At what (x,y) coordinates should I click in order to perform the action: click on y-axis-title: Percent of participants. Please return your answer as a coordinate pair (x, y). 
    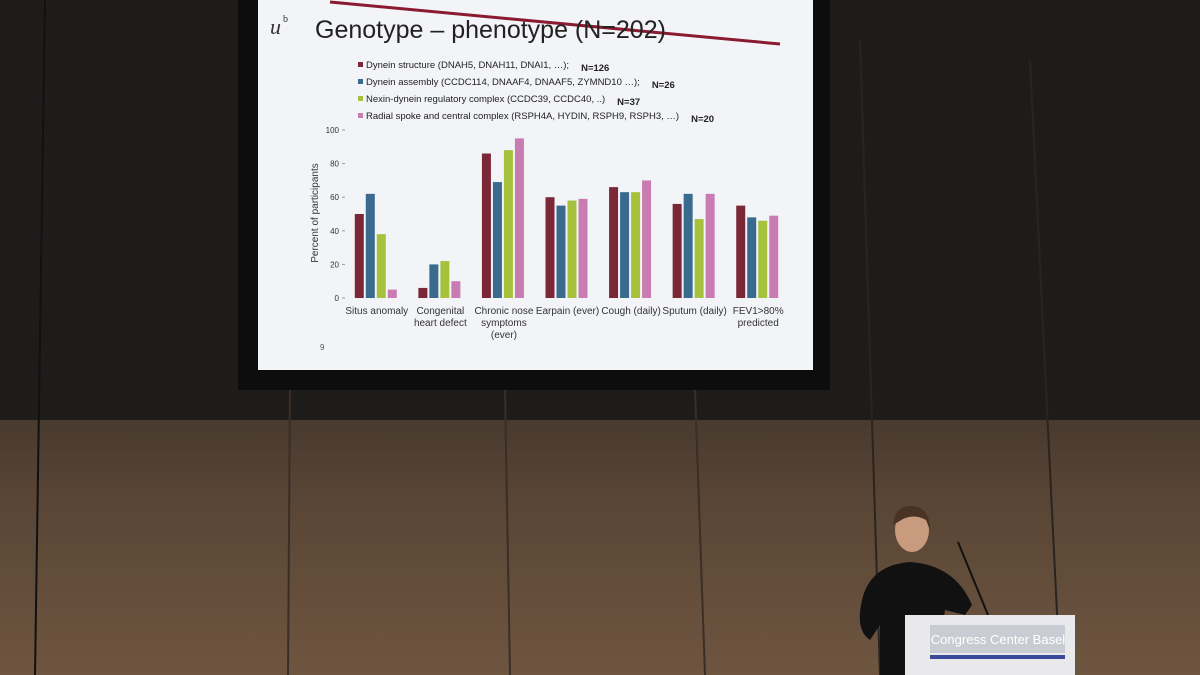
    Looking at the image, I should click on (315, 213).